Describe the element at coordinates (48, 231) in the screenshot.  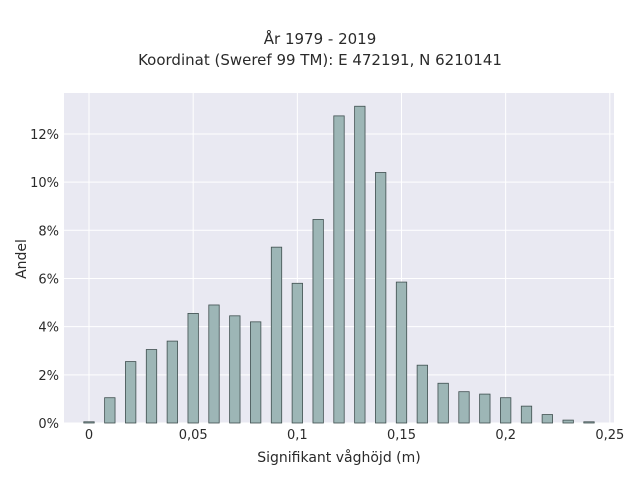
I see `y-tick-label-4: 8%` at that location.